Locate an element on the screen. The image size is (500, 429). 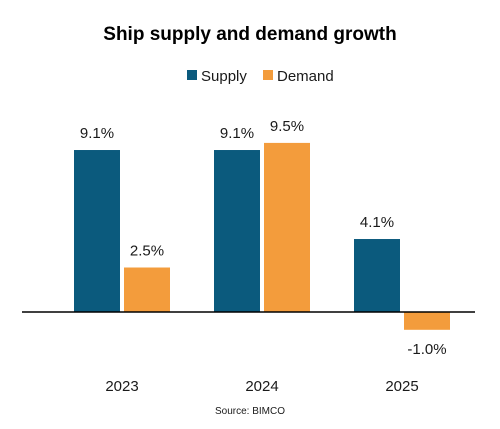
data-label-supply-2024: 9.1% is located at coordinates (237, 133).